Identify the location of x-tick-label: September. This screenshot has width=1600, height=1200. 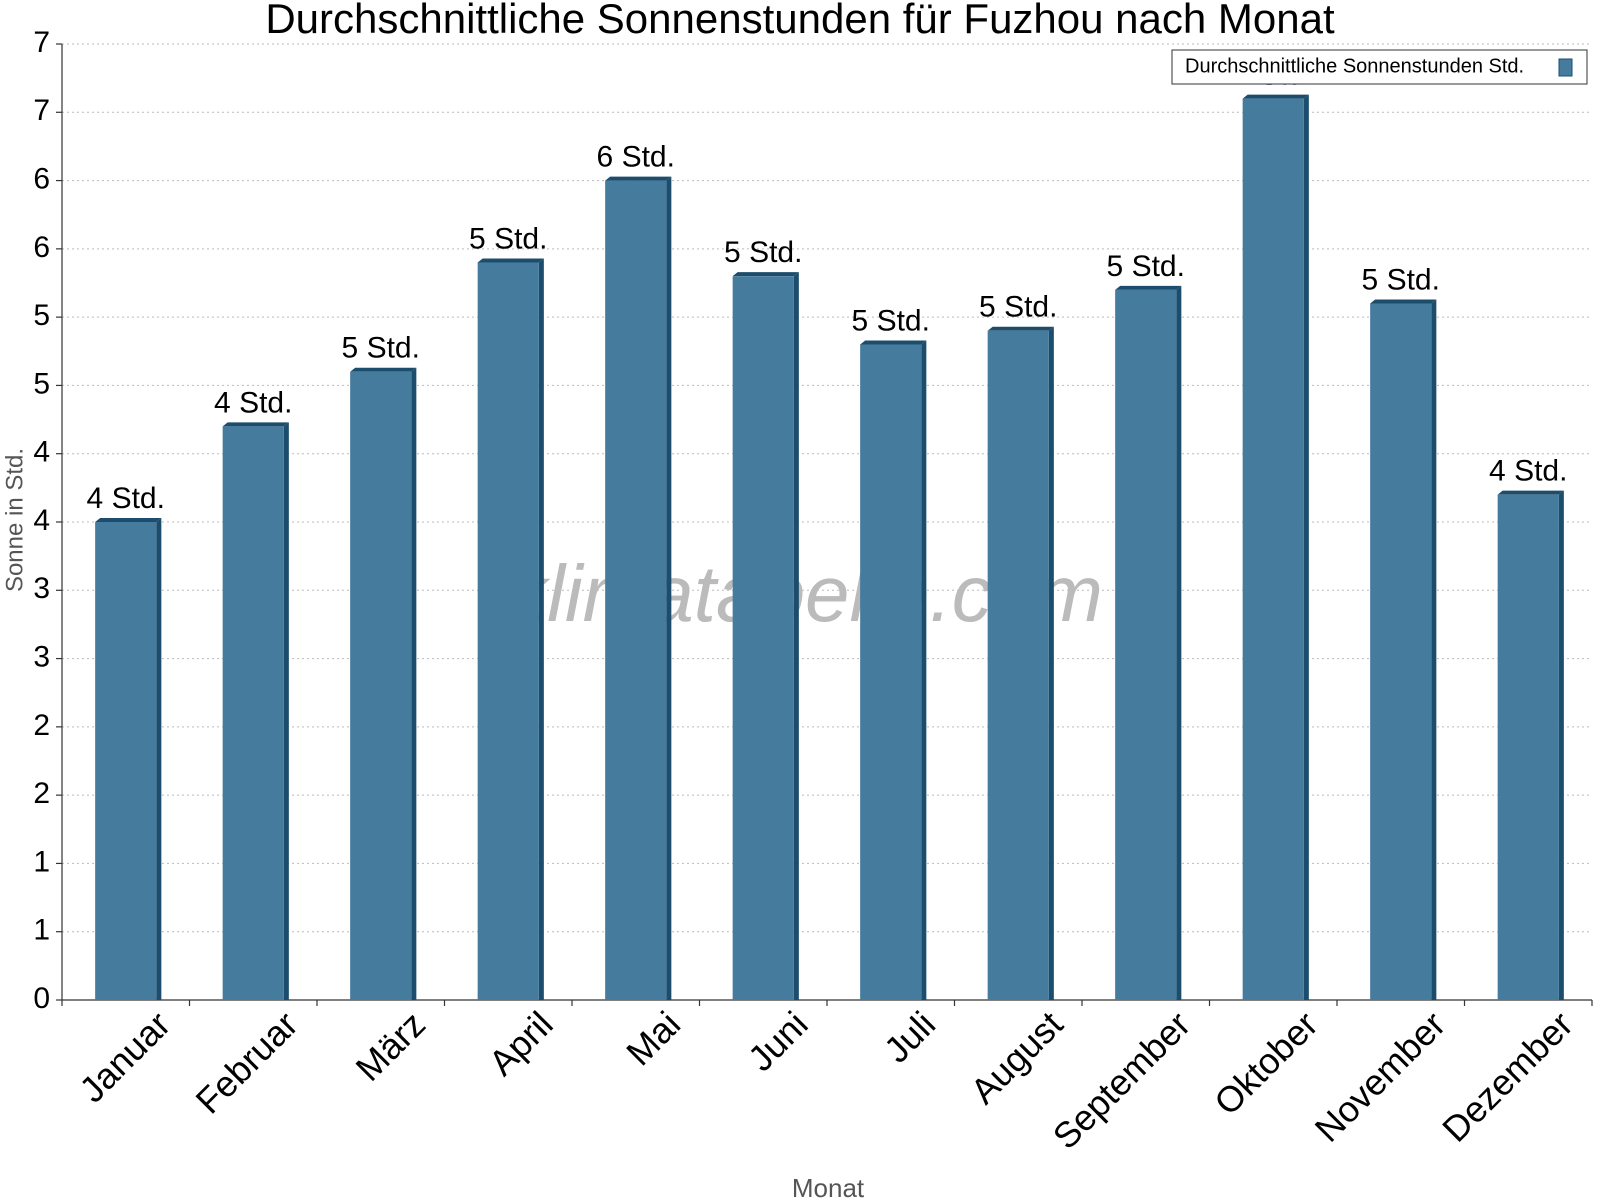
(1122, 1080).